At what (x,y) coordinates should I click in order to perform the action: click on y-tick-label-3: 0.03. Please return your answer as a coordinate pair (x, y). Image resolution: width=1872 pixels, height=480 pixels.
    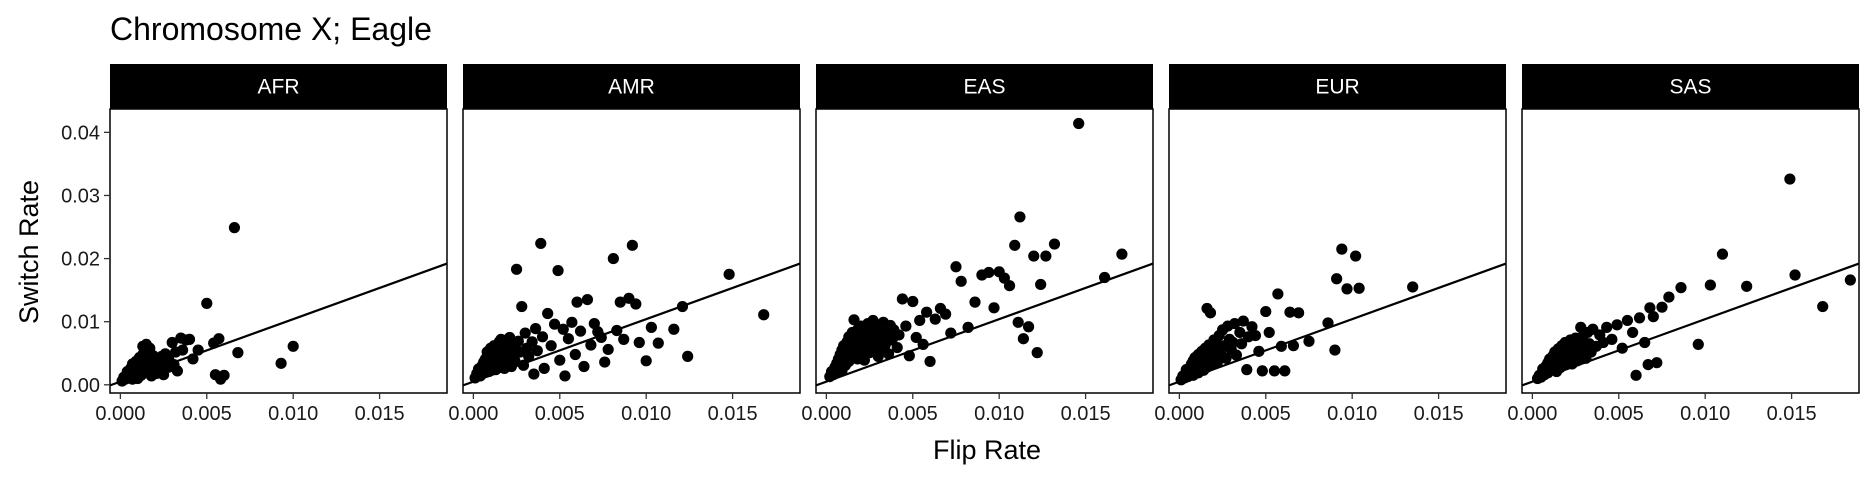
    Looking at the image, I should click on (80, 196).